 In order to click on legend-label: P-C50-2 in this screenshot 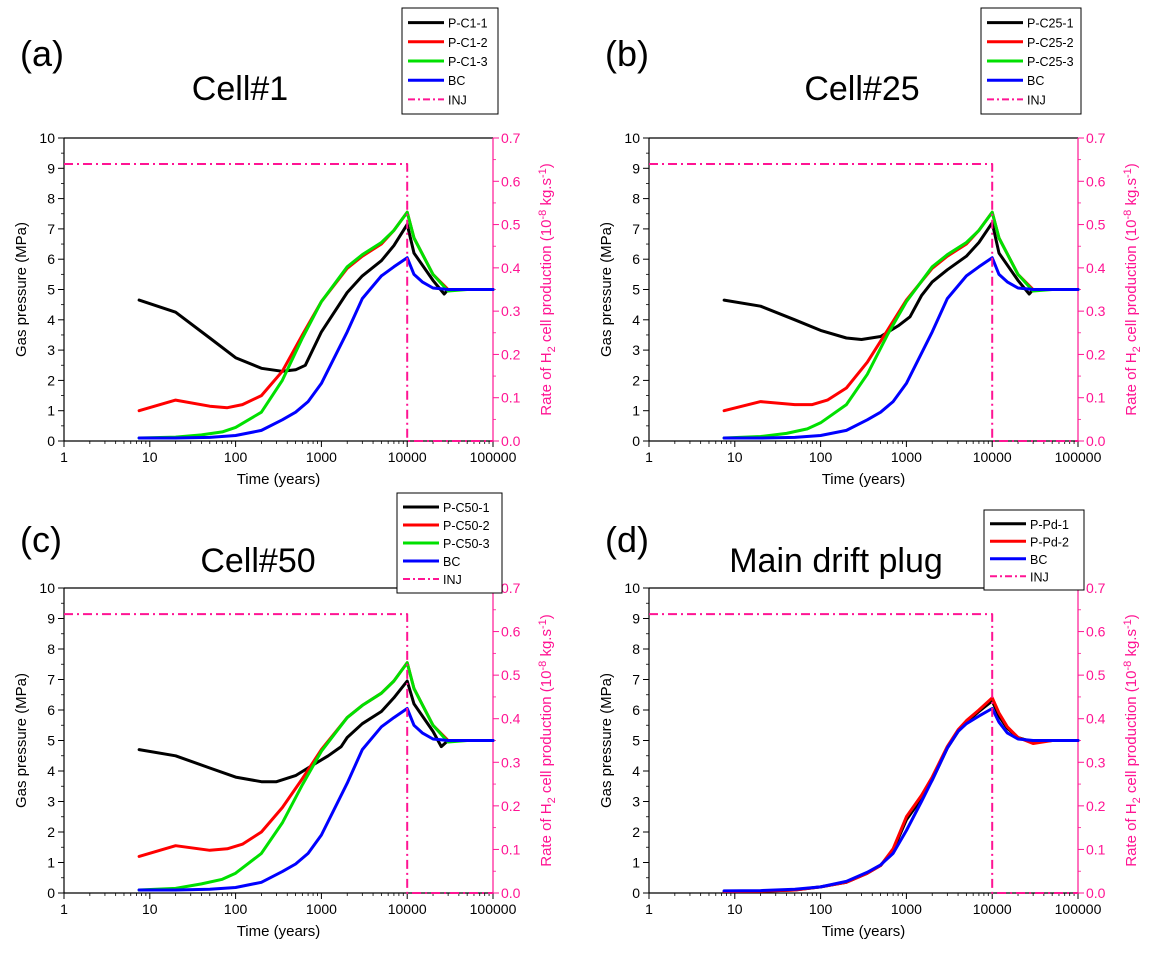, I will do `click(466, 526)`.